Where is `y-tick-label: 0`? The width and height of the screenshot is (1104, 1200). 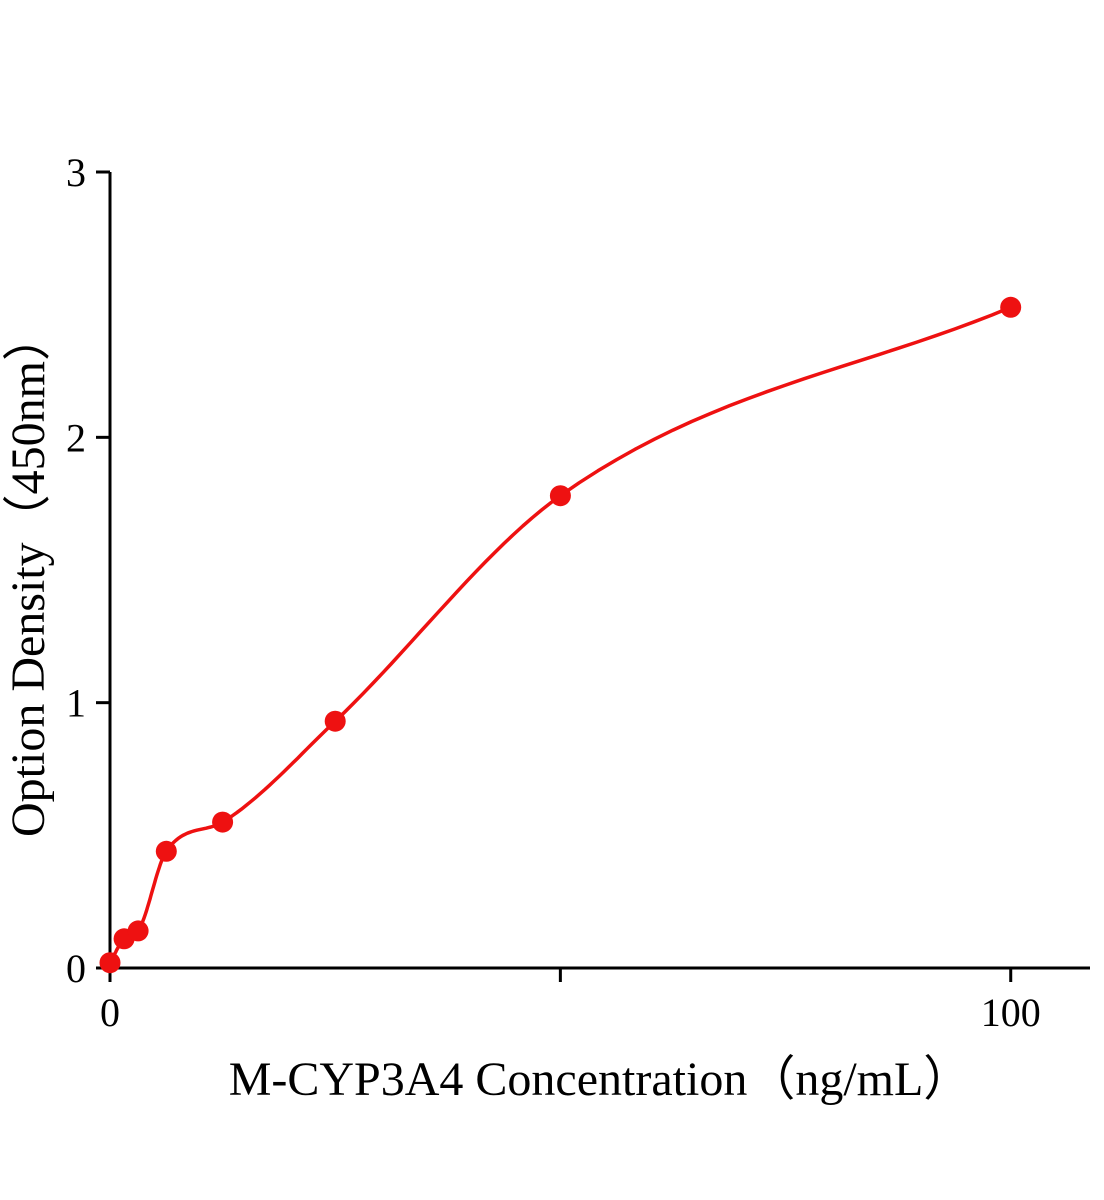
y-tick-label: 0 is located at coordinates (76, 968).